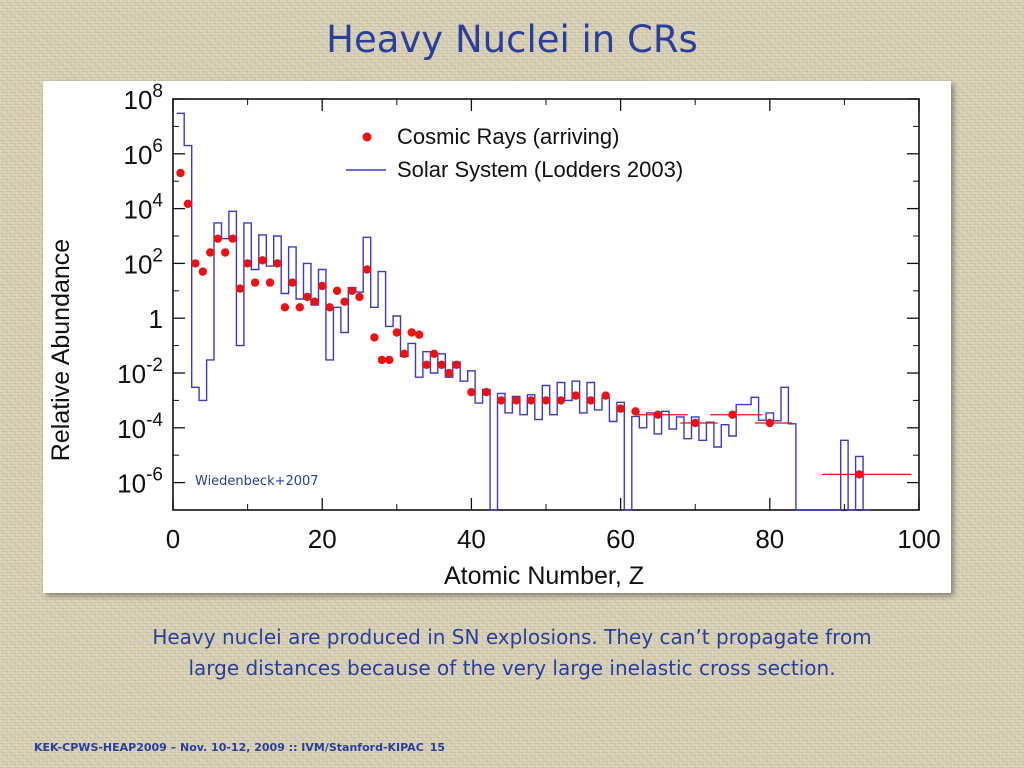  What do you see at coordinates (144, 208) in the screenshot?
I see `y-tick-label: 10⁴` at bounding box center [144, 208].